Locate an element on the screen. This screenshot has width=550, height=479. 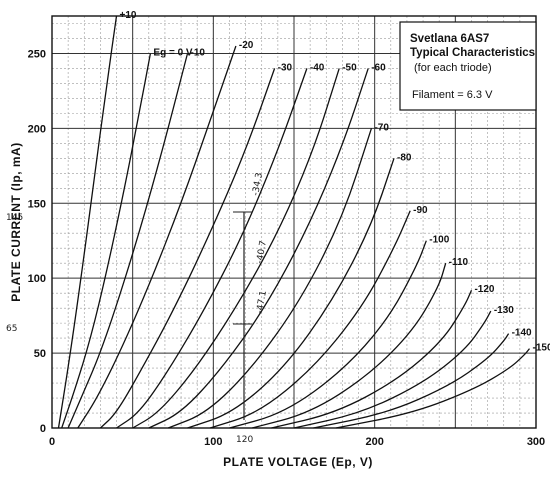
x-tick-label: 200 is located at coordinates (374, 442).